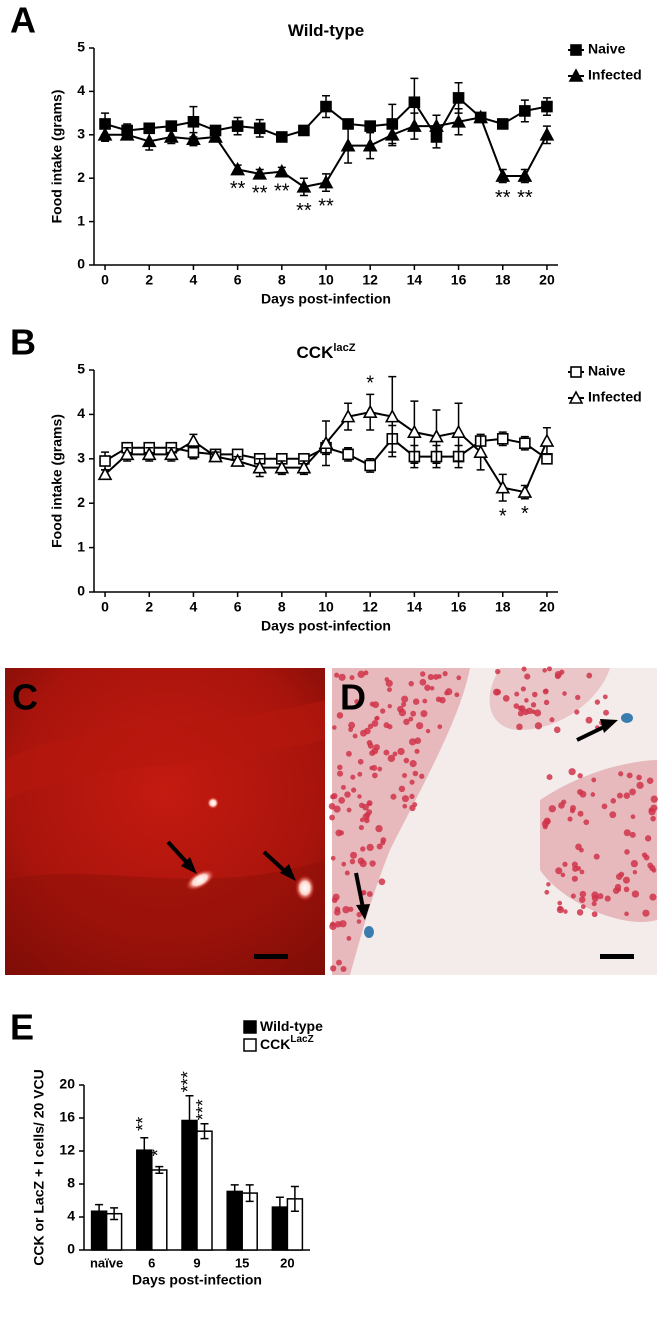  What do you see at coordinates (287, 1043) in the screenshot?
I see `legend-label: CCKLacZ` at bounding box center [287, 1043].